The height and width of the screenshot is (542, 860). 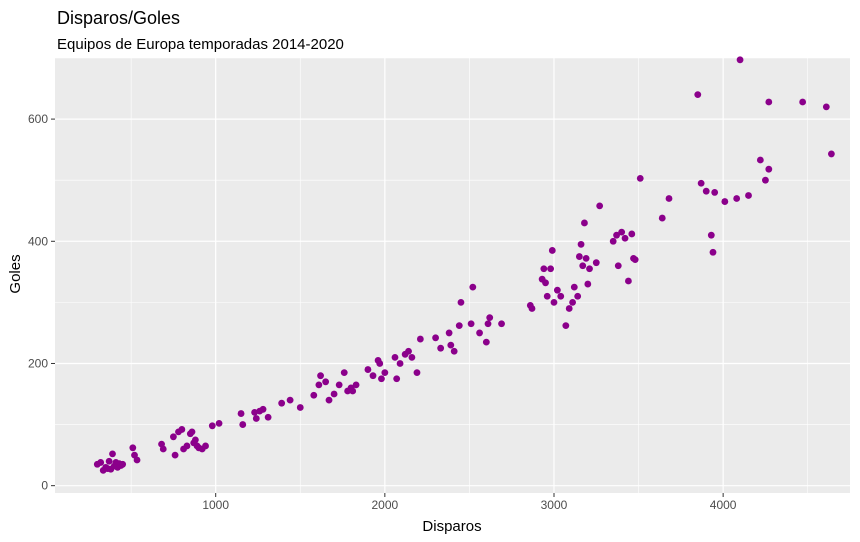 What do you see at coordinates (215, 505) in the screenshot?
I see `x-tick-label: 1000` at bounding box center [215, 505].